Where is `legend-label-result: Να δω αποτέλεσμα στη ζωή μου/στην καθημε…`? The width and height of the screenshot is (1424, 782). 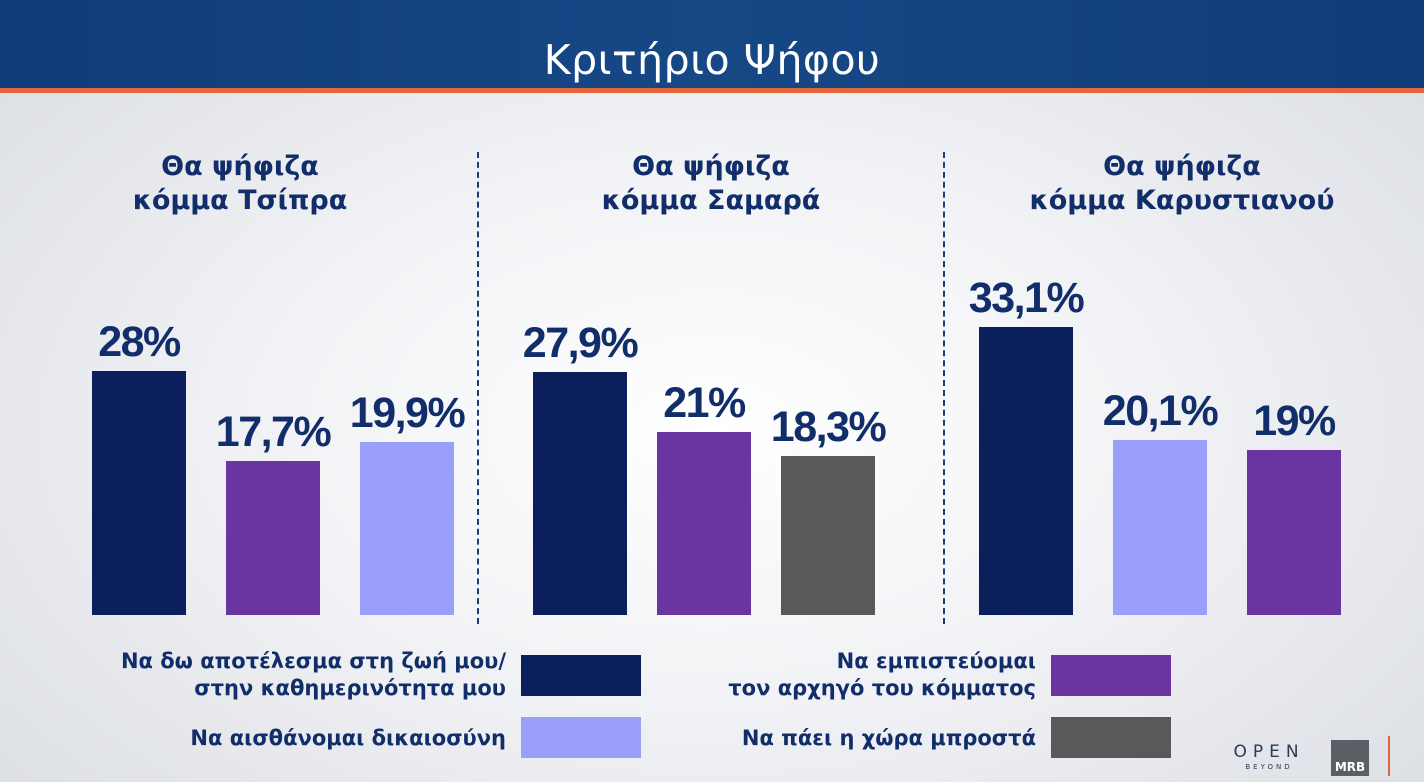
legend-label-result: Να δω αποτέλεσμα στη ζωή μου/στην καθημε… is located at coordinates (313, 675).